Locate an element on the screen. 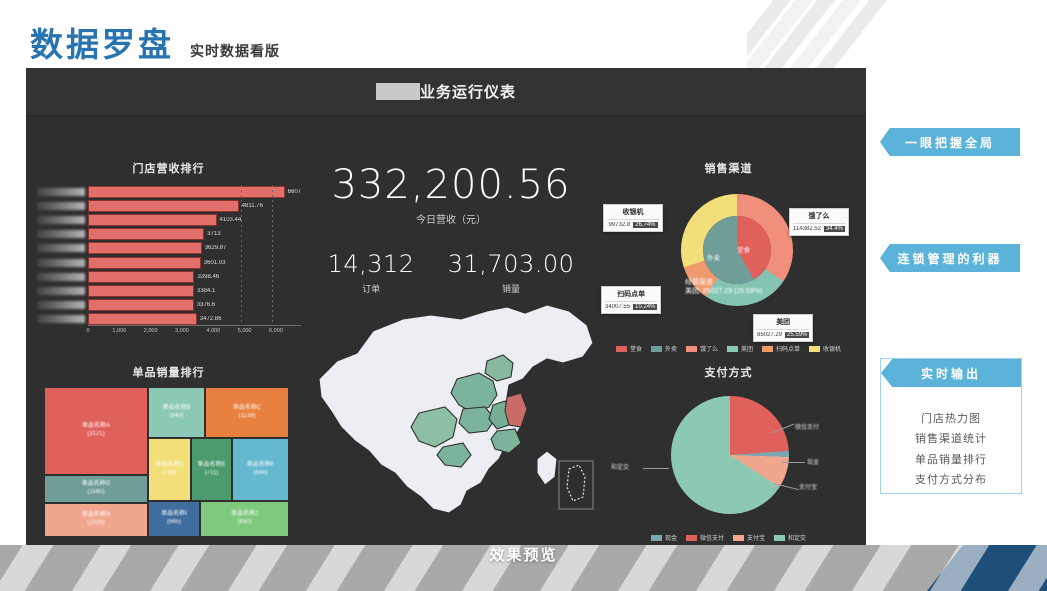  donut-tooltip-eleme: 饿了么 114382.52 34.4% is located at coordinates (819, 222).